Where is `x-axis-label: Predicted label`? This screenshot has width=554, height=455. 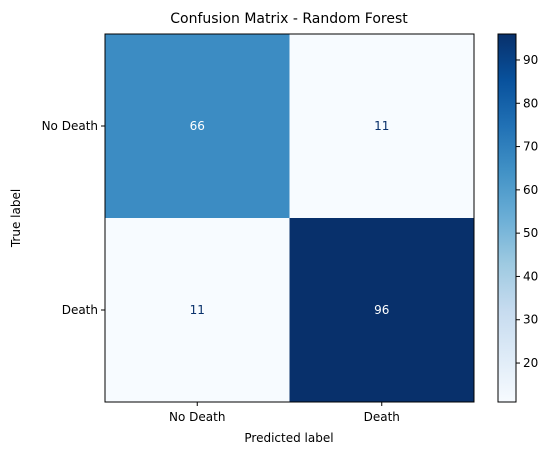
x-axis-label: Predicted label is located at coordinates (288, 438).